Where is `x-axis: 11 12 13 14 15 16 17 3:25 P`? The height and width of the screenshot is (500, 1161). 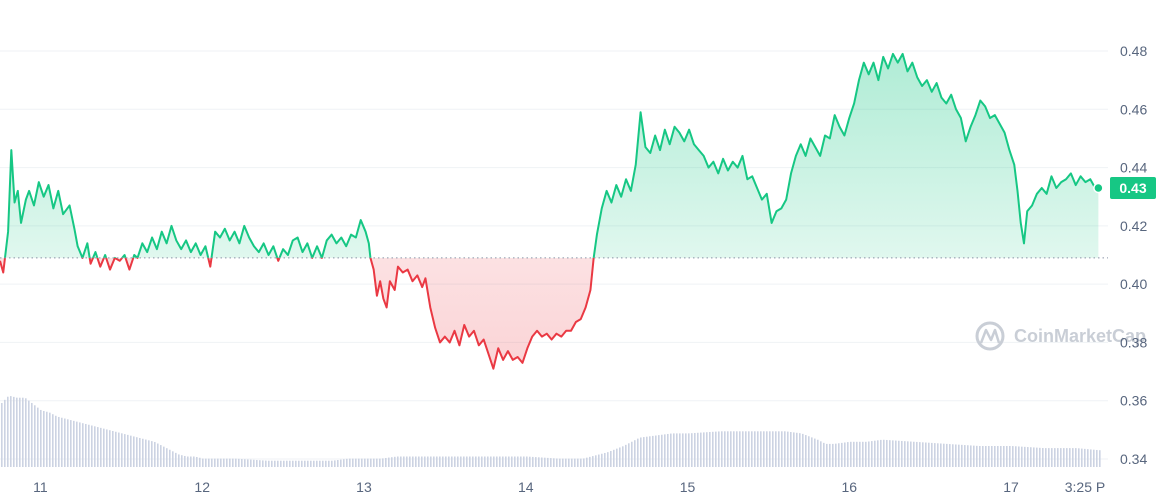
x-axis: 11 12 13 14 15 16 17 3:25 P is located at coordinates (569, 487).